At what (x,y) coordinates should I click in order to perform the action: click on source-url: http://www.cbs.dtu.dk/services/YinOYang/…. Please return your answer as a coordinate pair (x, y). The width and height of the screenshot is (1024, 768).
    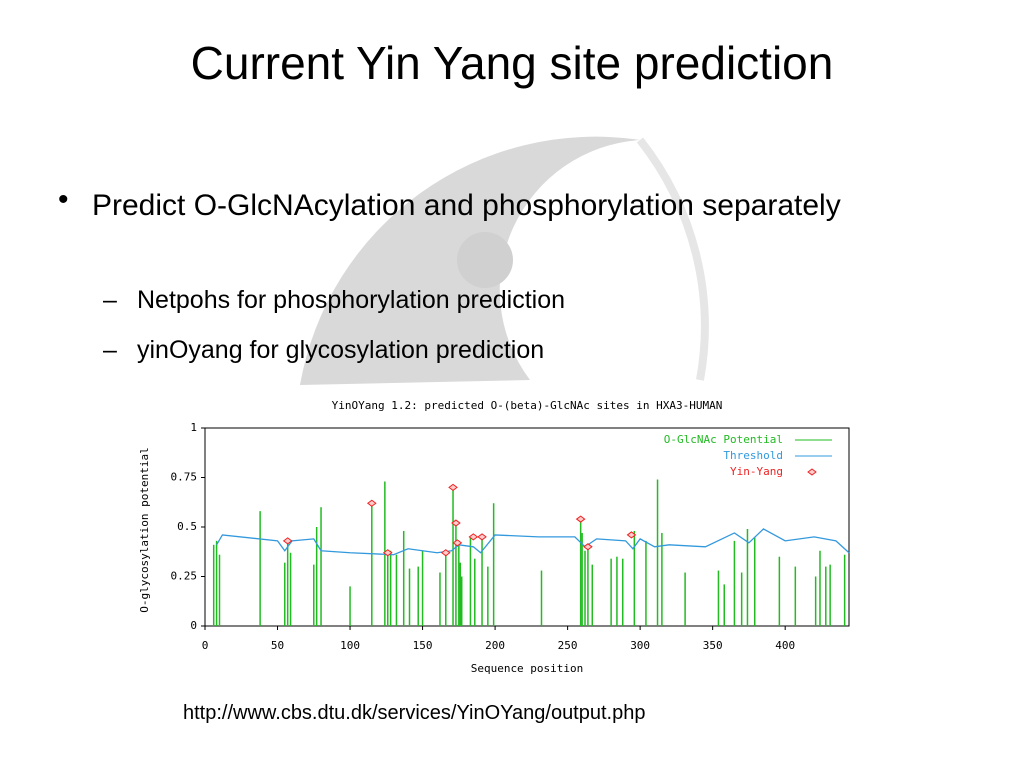
    Looking at the image, I should click on (414, 713).